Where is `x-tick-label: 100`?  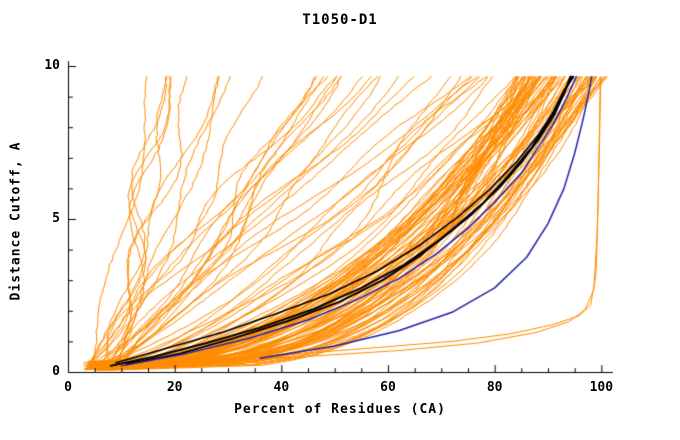
x-tick-label: 100 is located at coordinates (601, 387).